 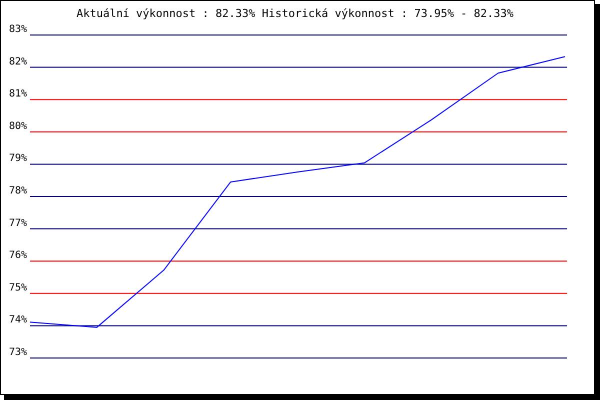 What do you see at coordinates (18, 320) in the screenshot?
I see `y-tick-label: 74%` at bounding box center [18, 320].